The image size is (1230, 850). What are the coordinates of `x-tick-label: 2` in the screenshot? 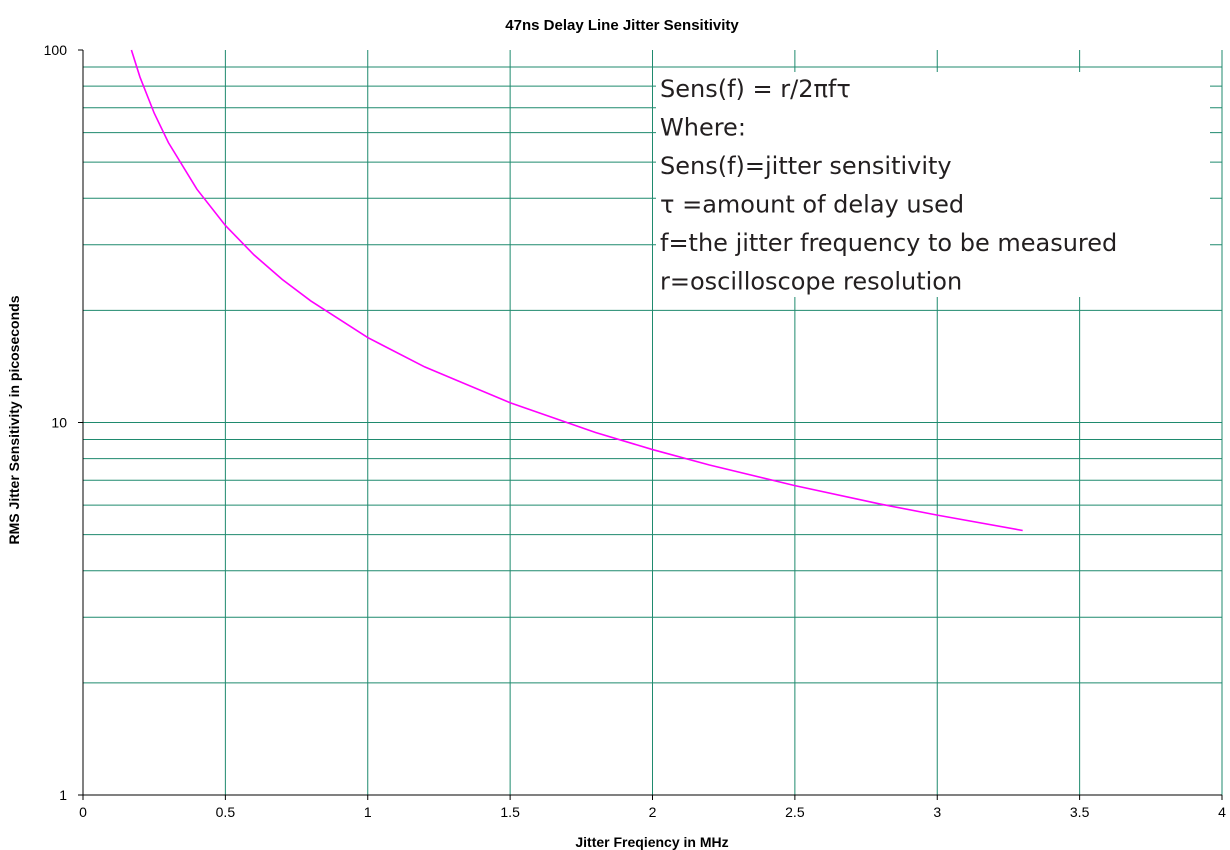 It's located at (653, 812).